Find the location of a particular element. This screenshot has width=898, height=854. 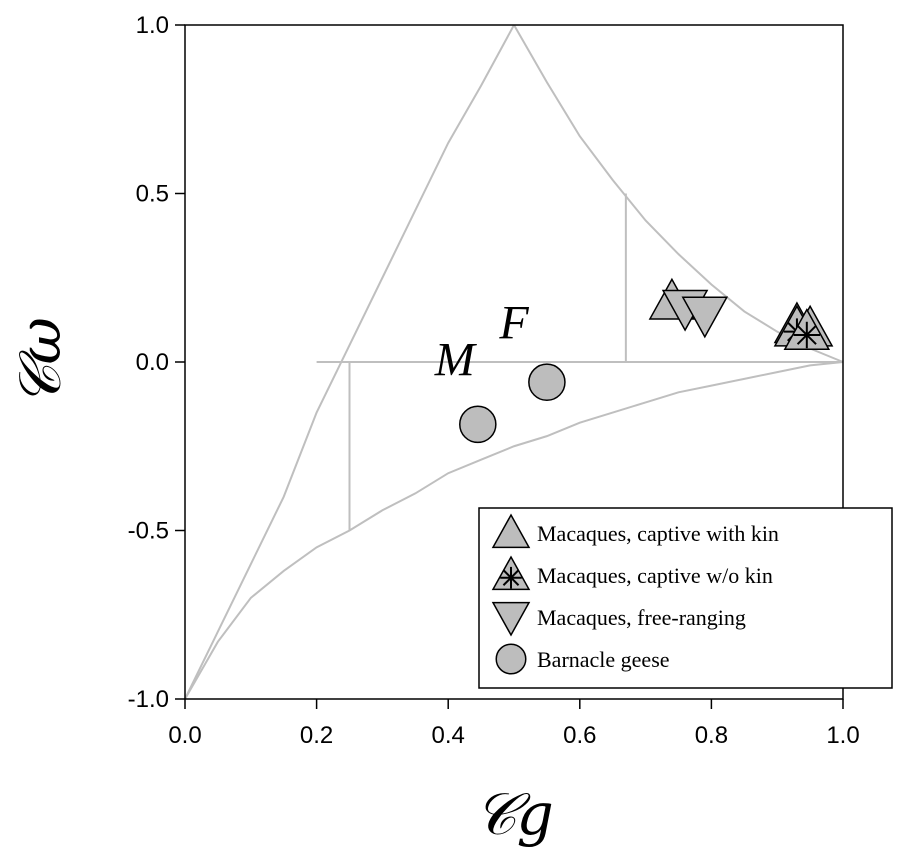

x-tick-label: 0.8 is located at coordinates (711, 735).